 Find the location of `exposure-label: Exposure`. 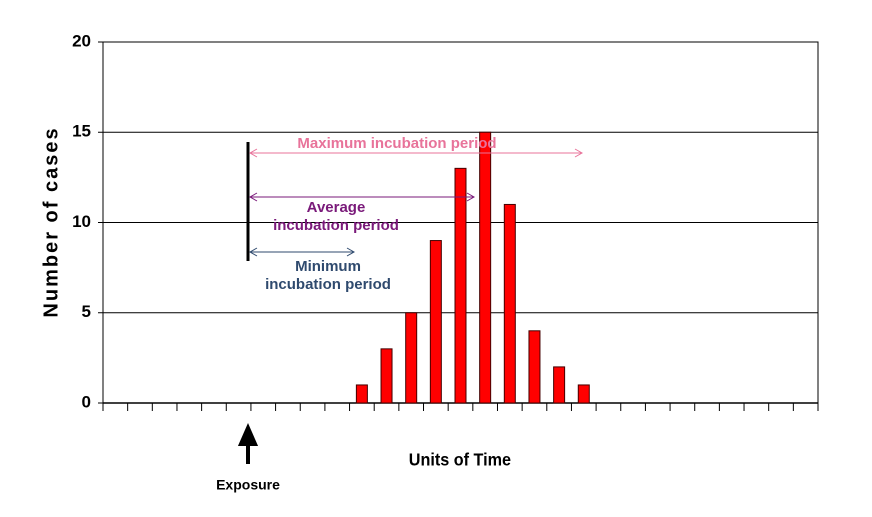

exposure-label: Exposure is located at coordinates (248, 485).